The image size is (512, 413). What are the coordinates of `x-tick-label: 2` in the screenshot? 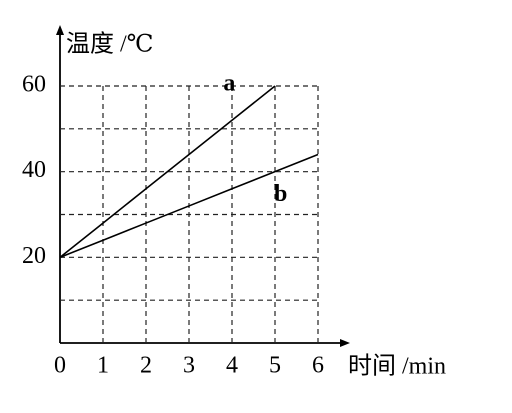 It's located at (146, 366).